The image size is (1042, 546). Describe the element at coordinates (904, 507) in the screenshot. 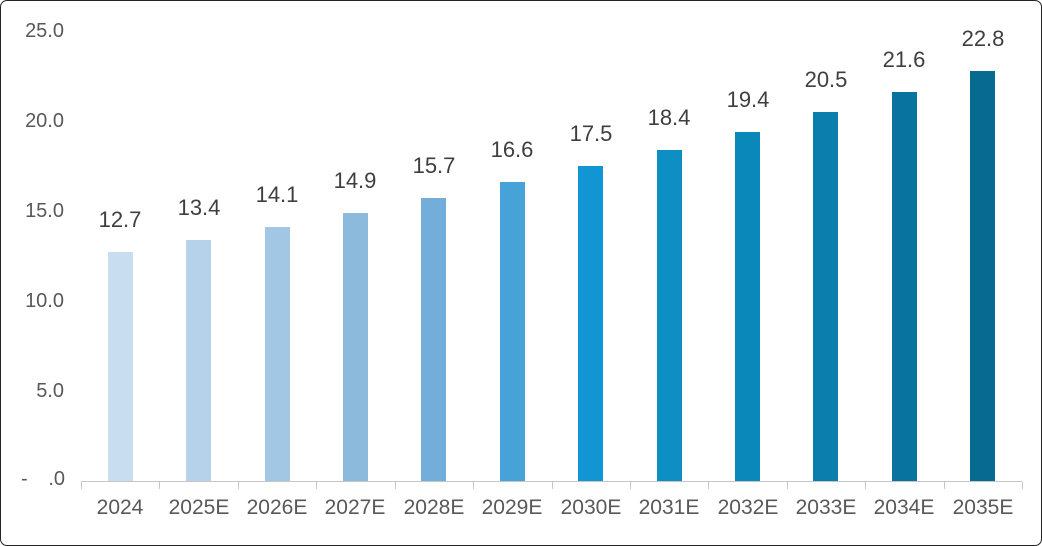

I see `x-axis-label: 2034E` at that location.